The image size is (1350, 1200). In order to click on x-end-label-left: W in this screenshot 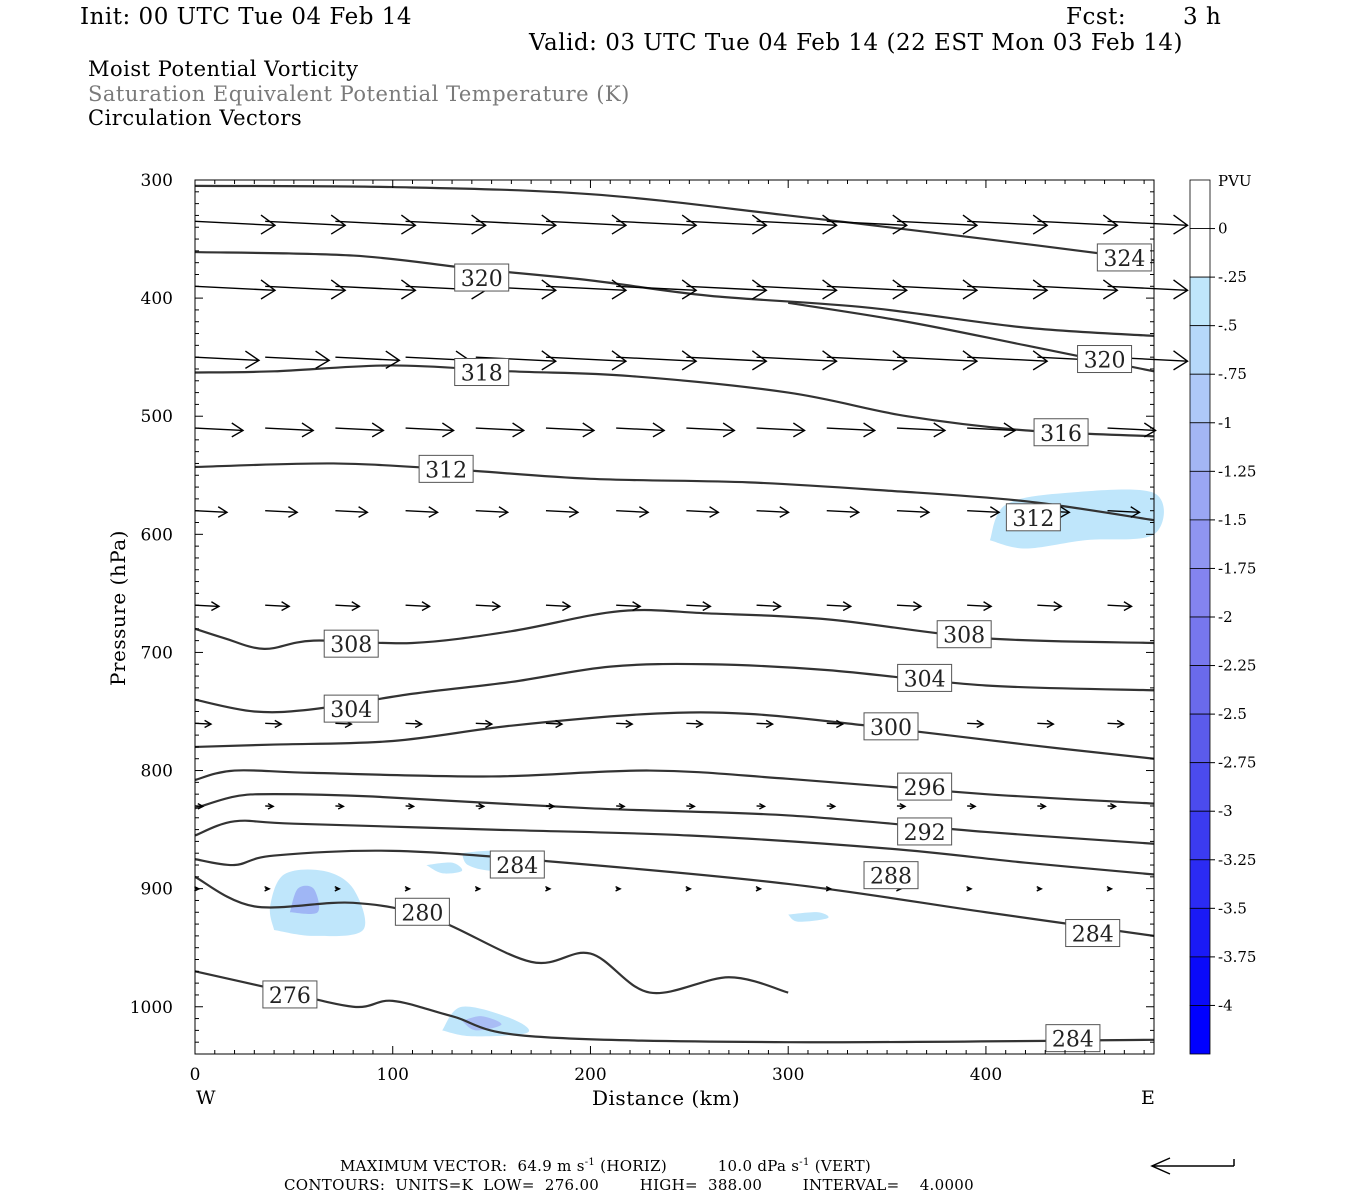, I will do `click(206, 1098)`.